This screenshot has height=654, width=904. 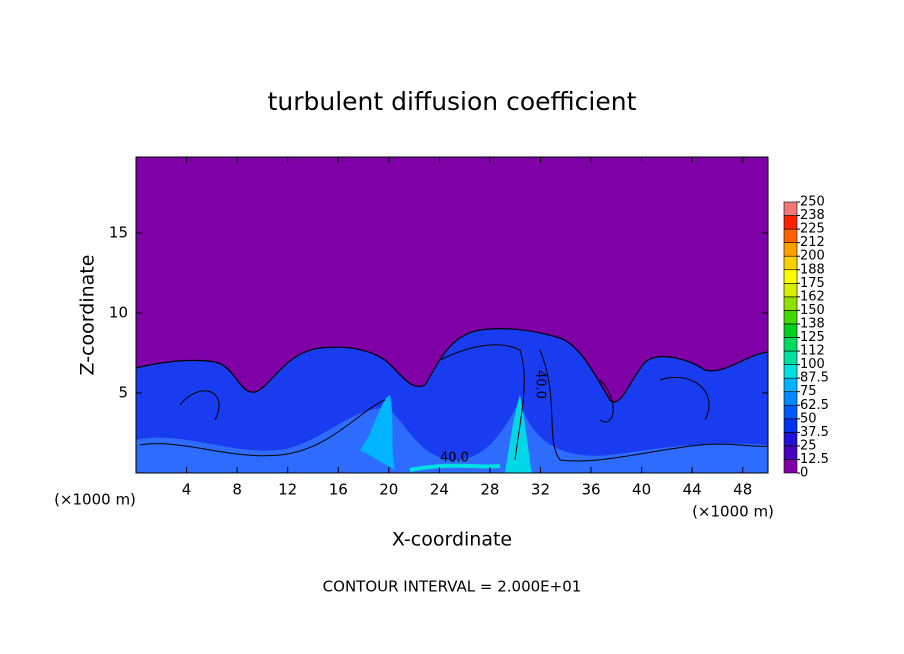 What do you see at coordinates (452, 436) in the screenshot?
I see `field-lower` at bounding box center [452, 436].